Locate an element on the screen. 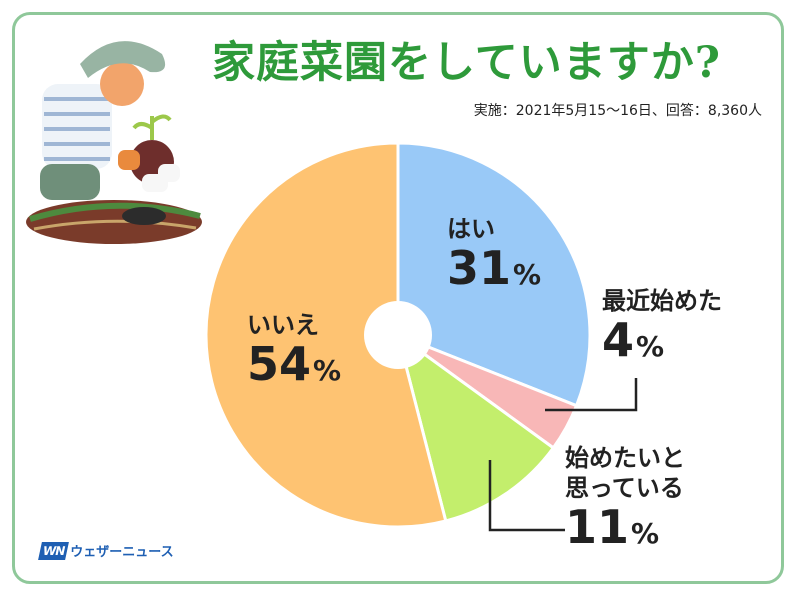 This screenshot has width=800, height=600. slice-label-recent: 最近始めた 4% is located at coordinates (662, 325).